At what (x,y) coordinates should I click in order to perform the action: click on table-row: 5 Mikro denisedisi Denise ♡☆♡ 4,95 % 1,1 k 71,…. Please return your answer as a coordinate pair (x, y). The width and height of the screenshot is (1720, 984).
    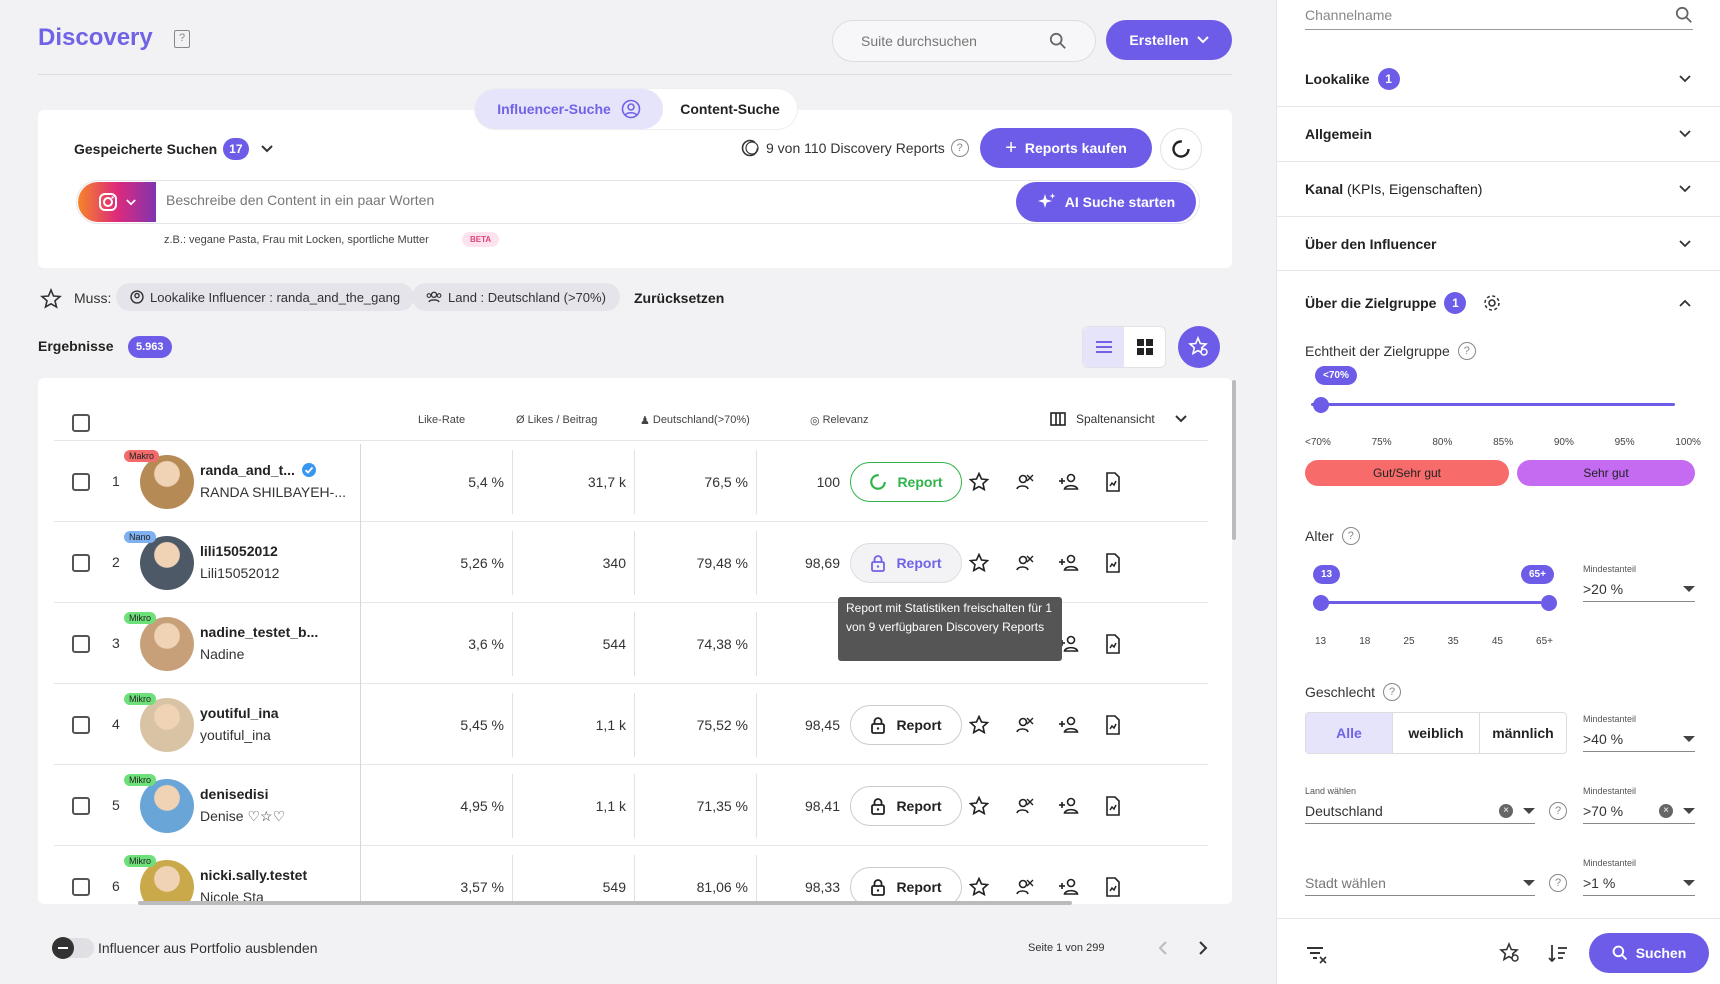
    Looking at the image, I should click on (631, 806).